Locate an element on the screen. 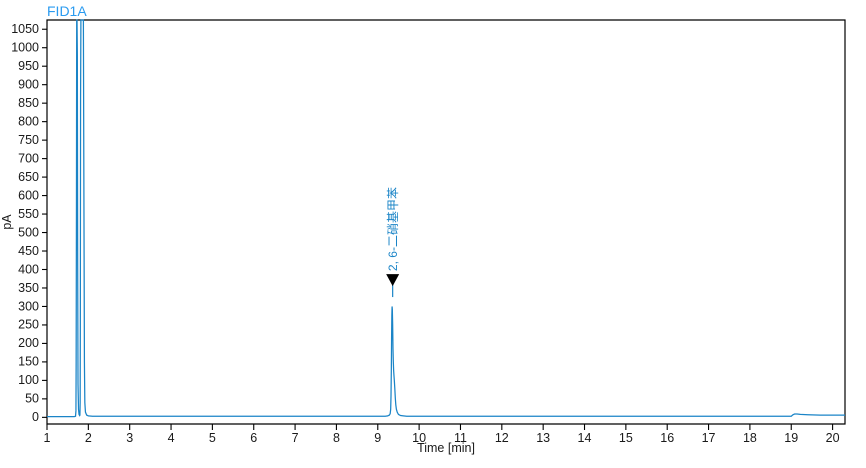 The width and height of the screenshot is (866, 468). y-tick-label: 900 is located at coordinates (28, 84).